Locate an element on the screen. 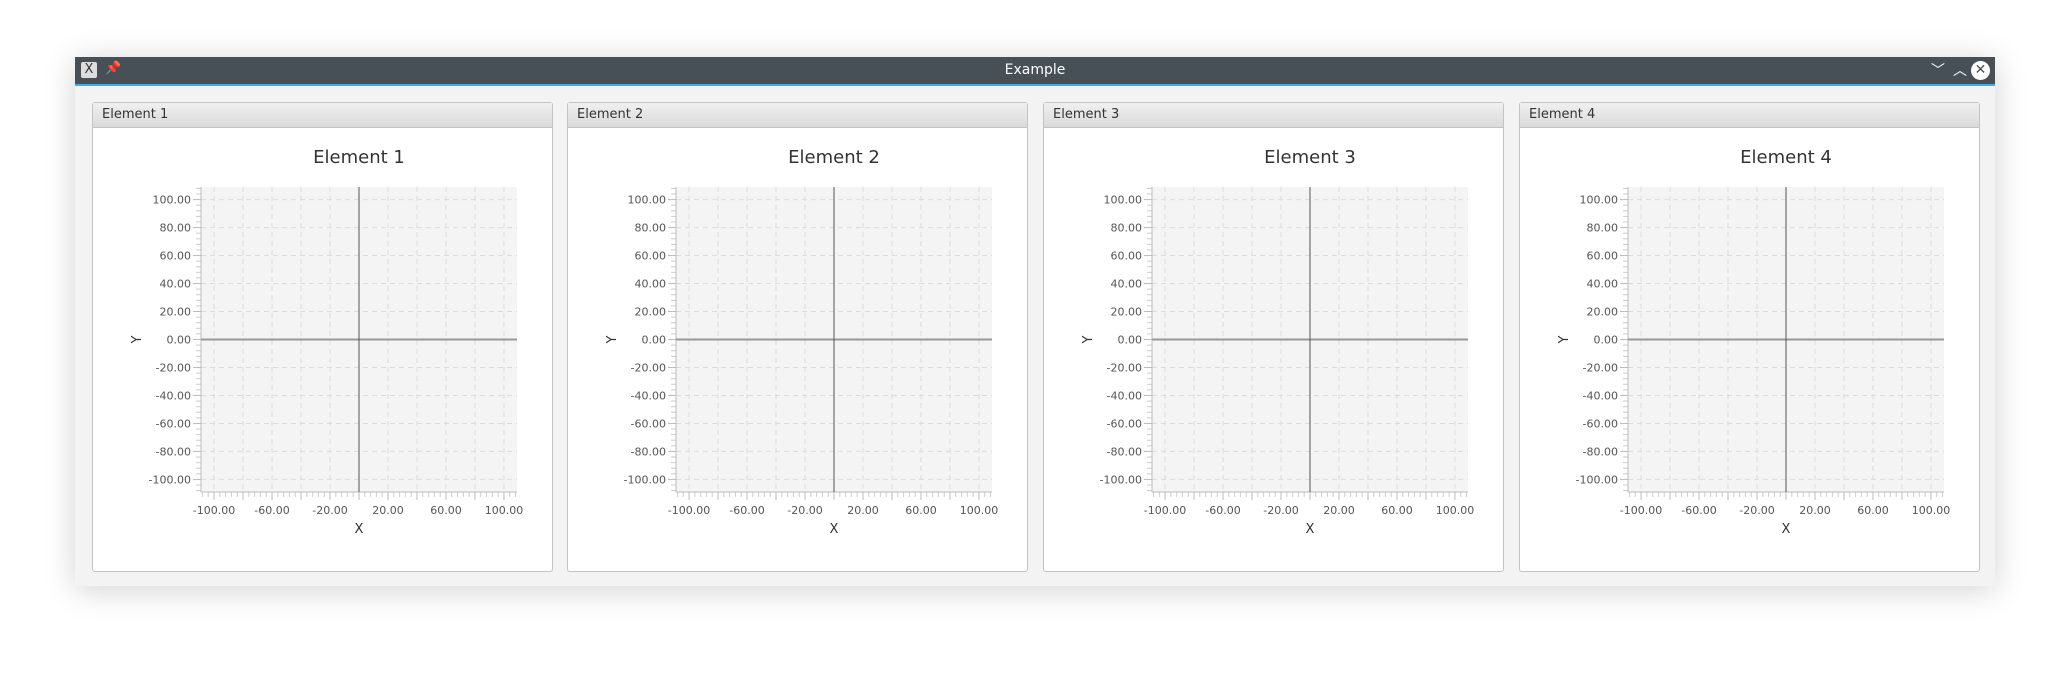 This screenshot has width=2070, height=680. window-title: Example is located at coordinates (1035, 70).